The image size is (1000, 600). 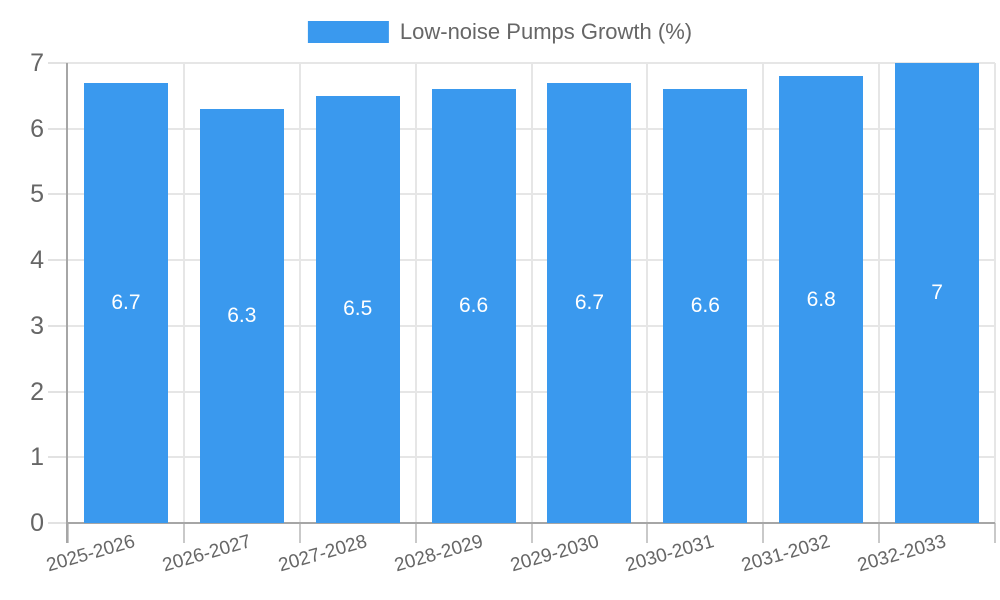 I want to click on y-axis-line, so click(x=67, y=303).